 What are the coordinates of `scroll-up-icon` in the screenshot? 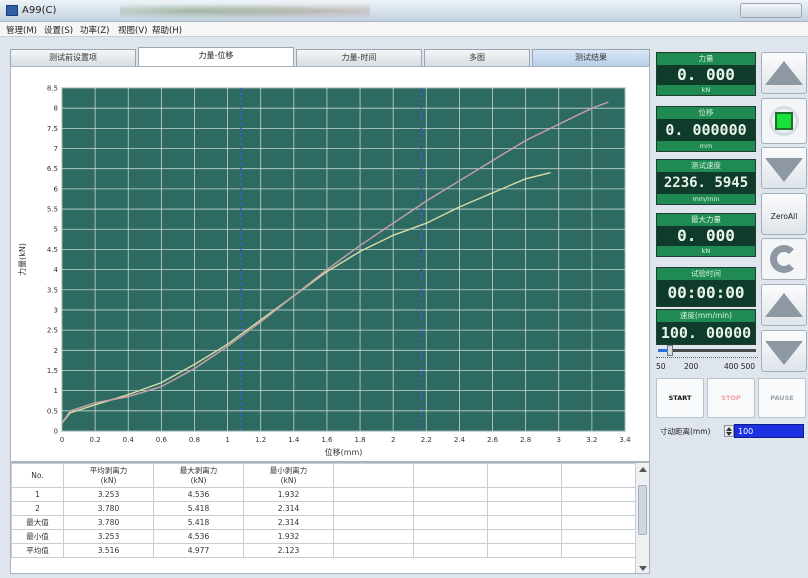 It's located at (643, 469).